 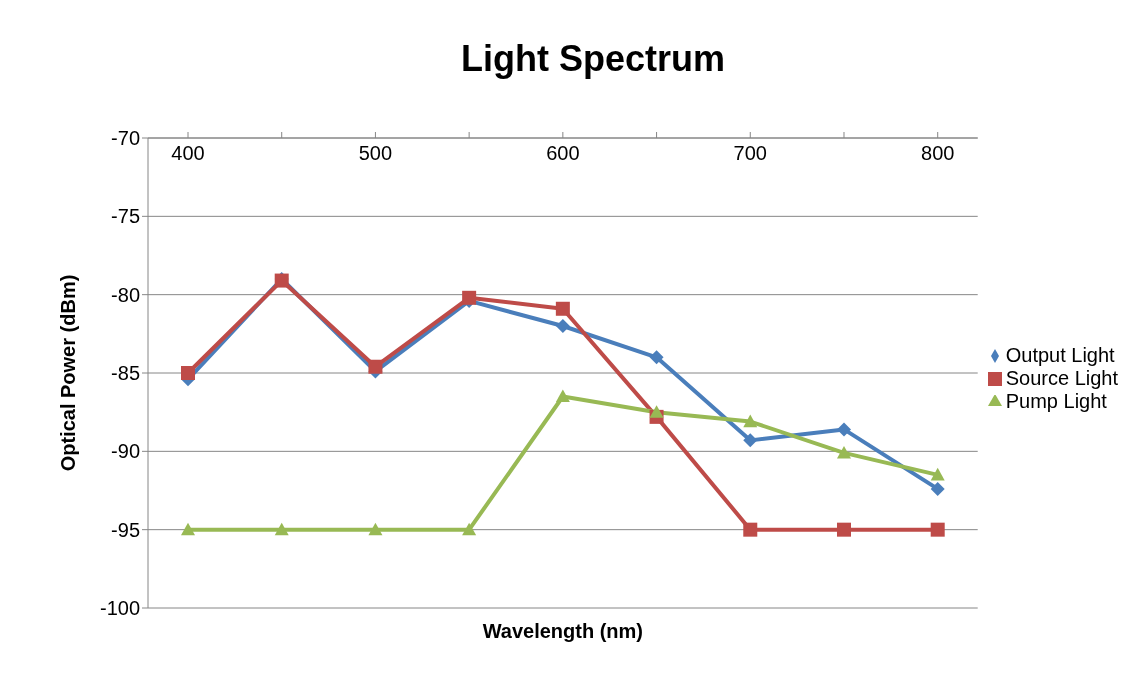 What do you see at coordinates (938, 153) in the screenshot?
I see `x-tick-label: 800` at bounding box center [938, 153].